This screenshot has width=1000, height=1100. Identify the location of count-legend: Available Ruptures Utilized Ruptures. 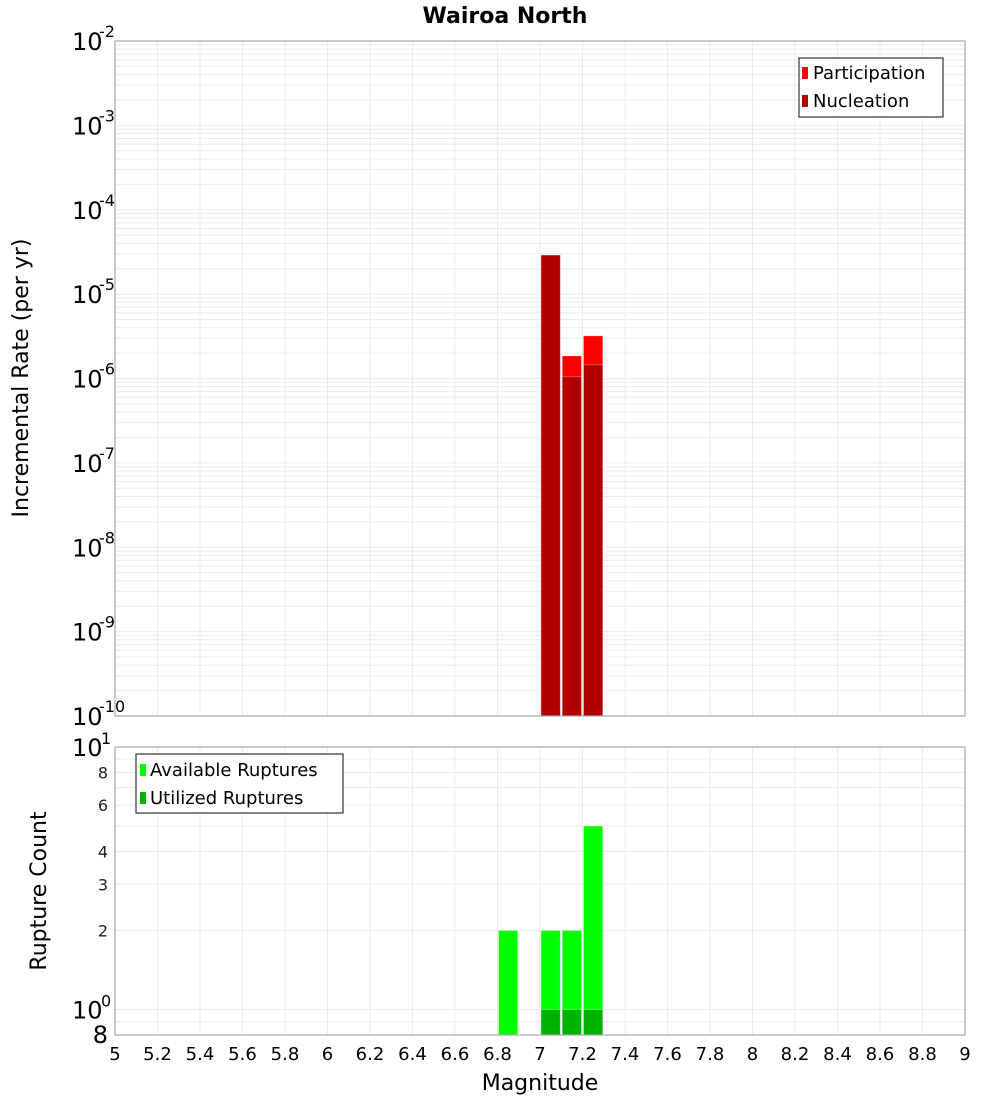
(239, 783).